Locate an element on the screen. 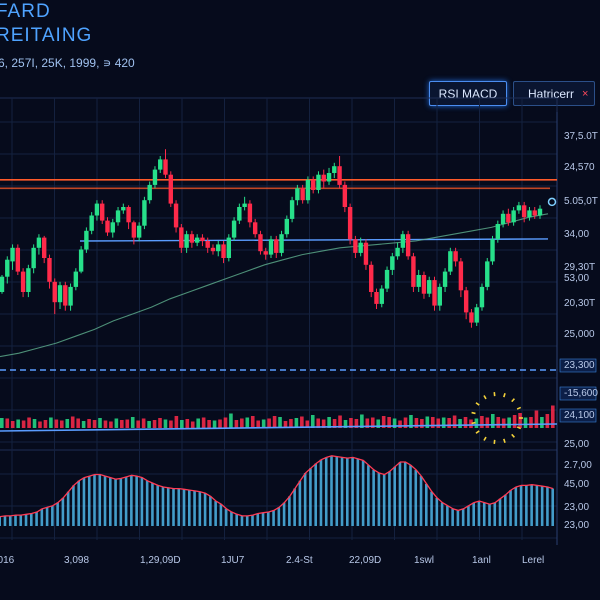 This screenshot has height=600, width=600. indicator-tab: Hatricerr × is located at coordinates (554, 93).